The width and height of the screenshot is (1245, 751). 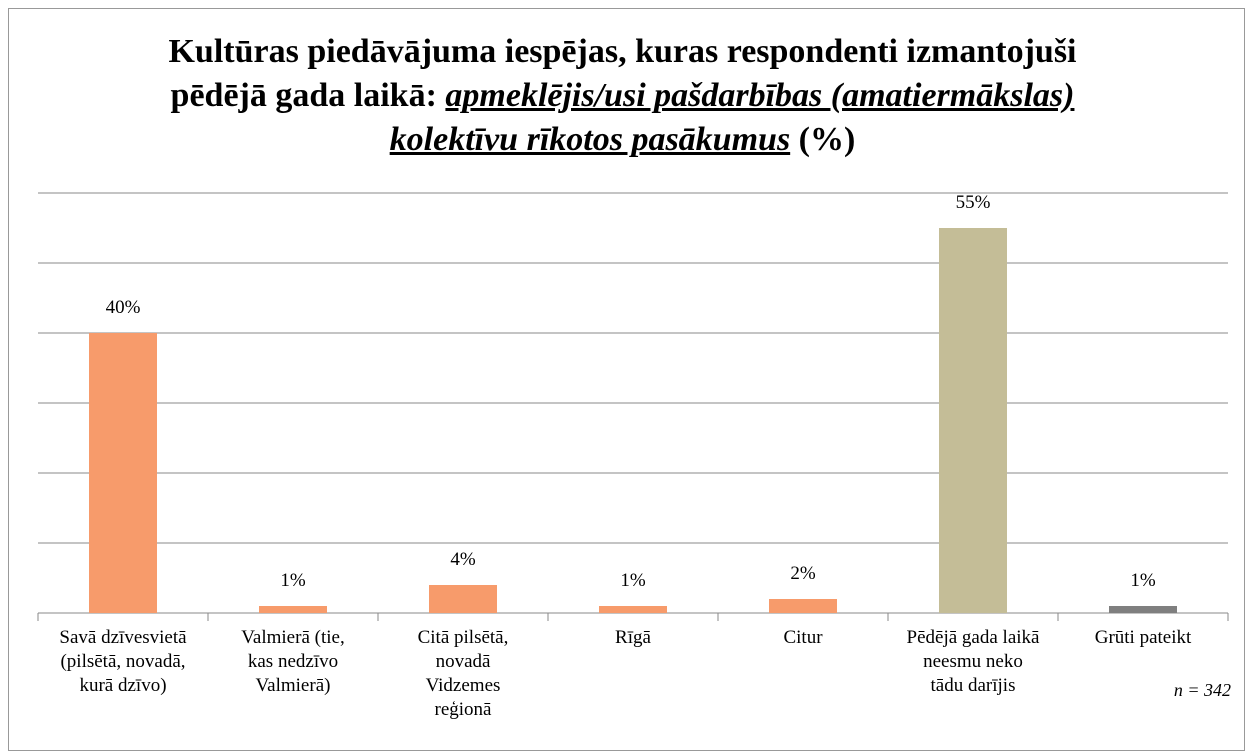 What do you see at coordinates (123, 307) in the screenshot?
I see `data-label: 40%` at bounding box center [123, 307].